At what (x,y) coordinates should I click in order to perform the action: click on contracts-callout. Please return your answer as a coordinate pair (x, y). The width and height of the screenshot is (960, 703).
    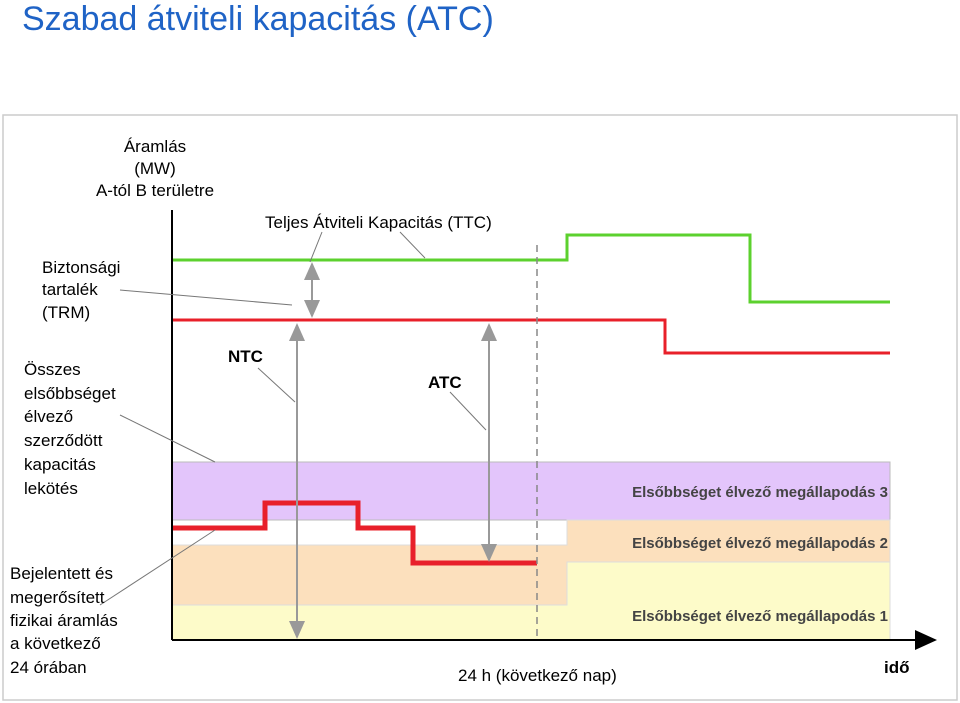
    Looking at the image, I should click on (167, 438).